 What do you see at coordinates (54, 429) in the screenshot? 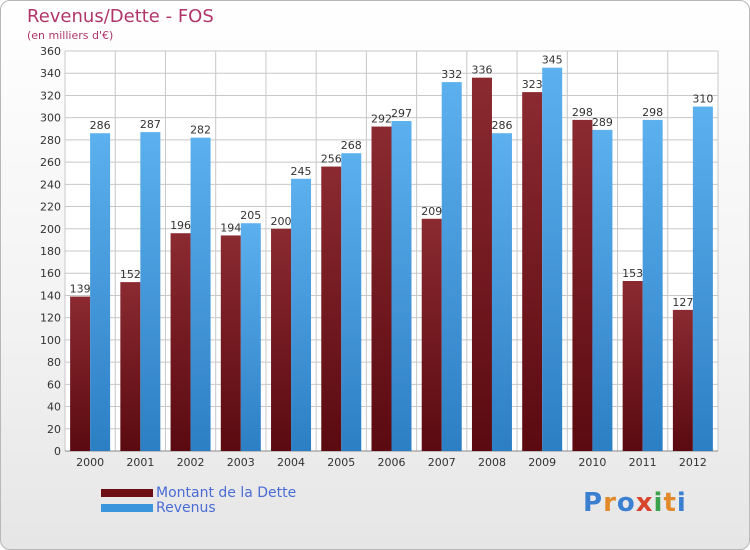
I see `y-tick-label: 20` at bounding box center [54, 429].